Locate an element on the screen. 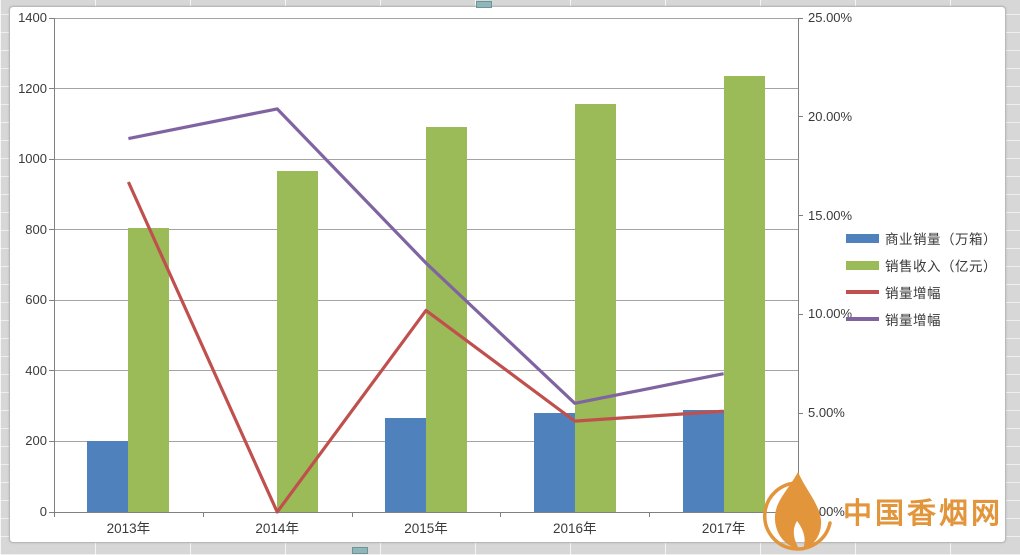 This screenshot has height=555, width=1020. left-axis-line is located at coordinates (54, 265).